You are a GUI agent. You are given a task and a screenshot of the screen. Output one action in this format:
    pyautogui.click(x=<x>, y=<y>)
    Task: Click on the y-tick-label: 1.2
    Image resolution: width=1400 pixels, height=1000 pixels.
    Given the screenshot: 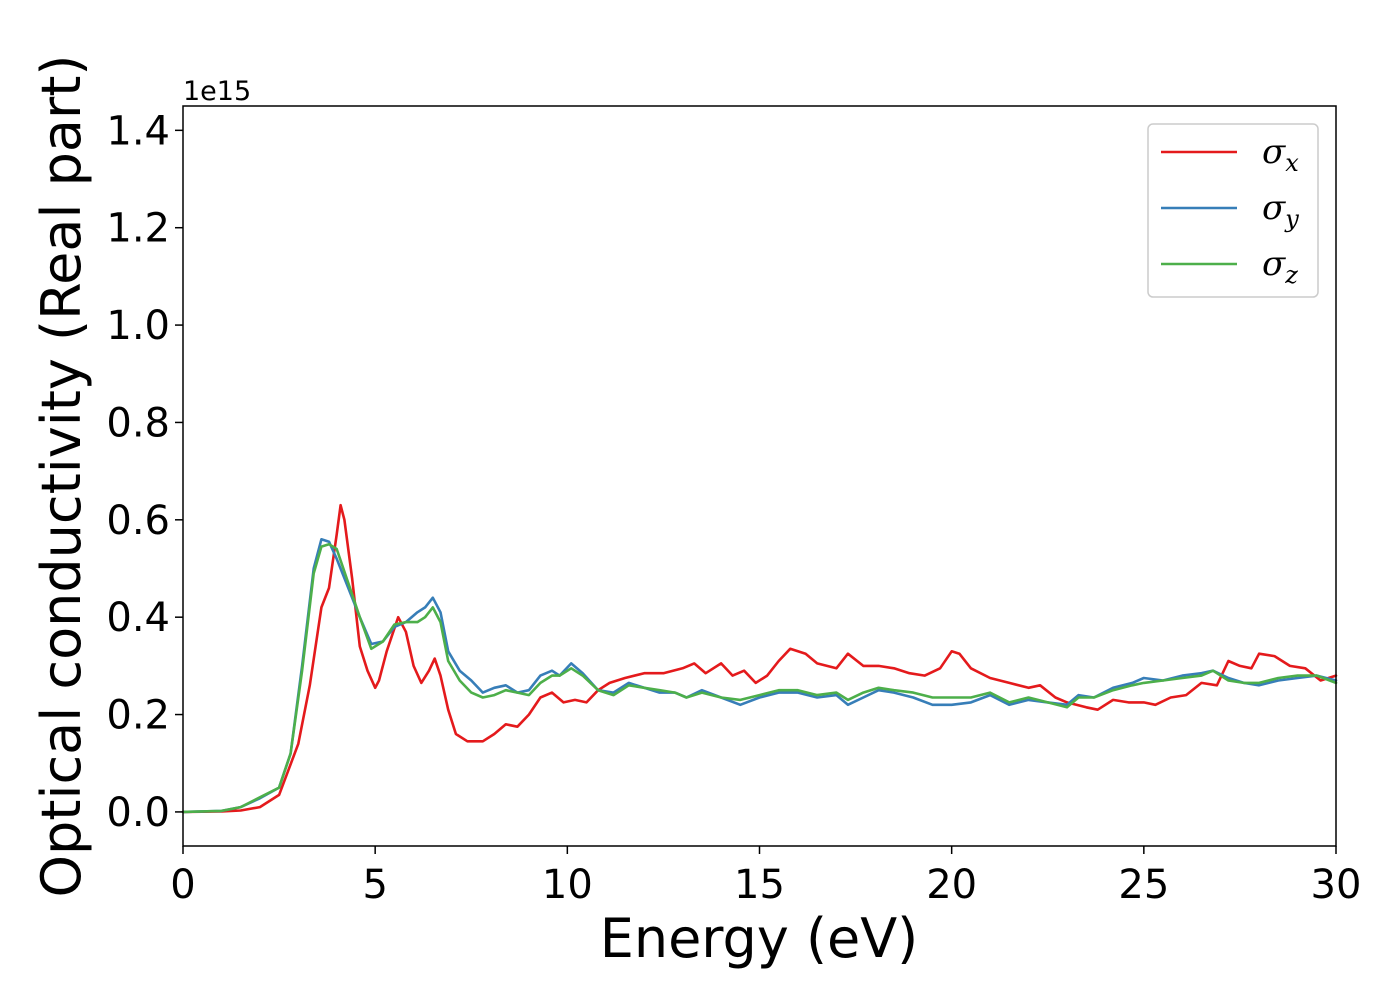 What is the action you would take?
    pyautogui.click(x=138, y=229)
    